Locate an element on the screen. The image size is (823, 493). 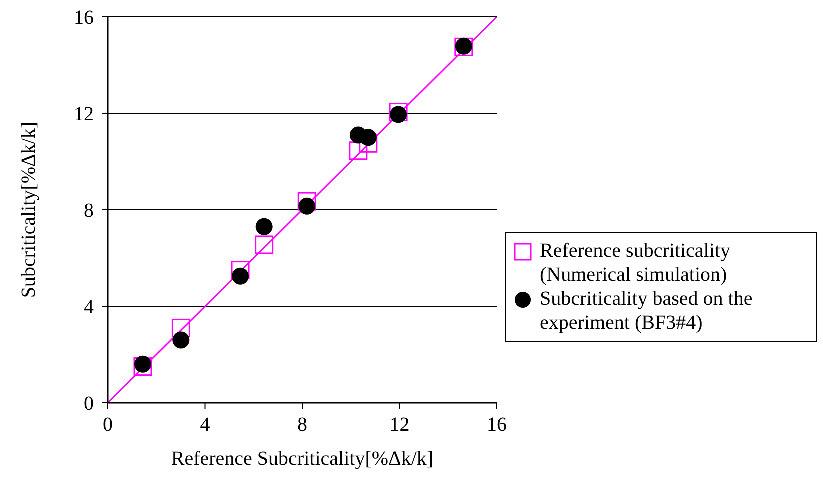
x-tick-label: 4 is located at coordinates (205, 425).